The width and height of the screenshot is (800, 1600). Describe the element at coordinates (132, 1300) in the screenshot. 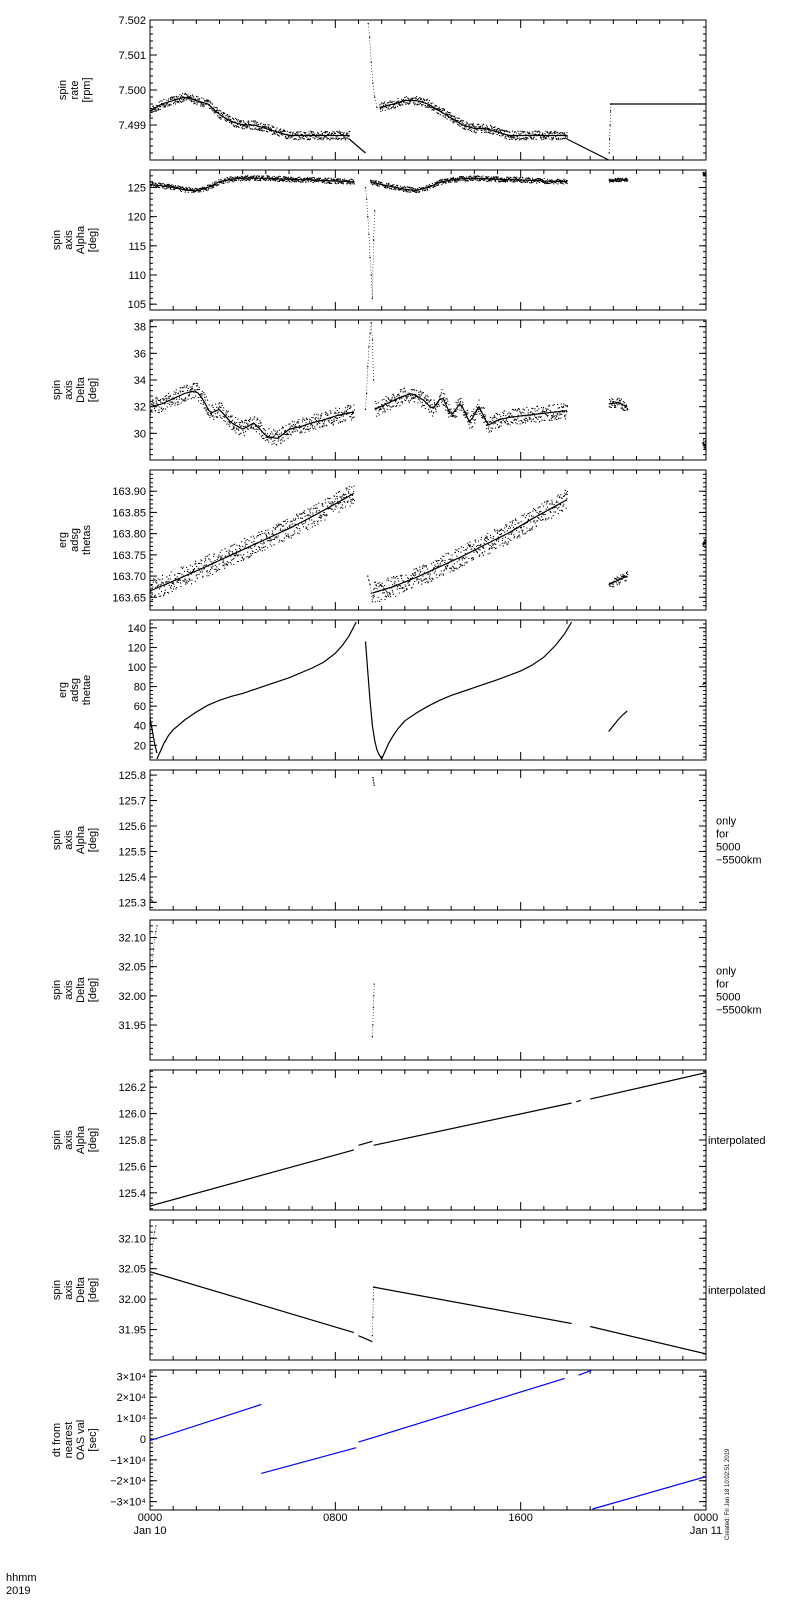

I see `y-tick-label: 32.00` at that location.